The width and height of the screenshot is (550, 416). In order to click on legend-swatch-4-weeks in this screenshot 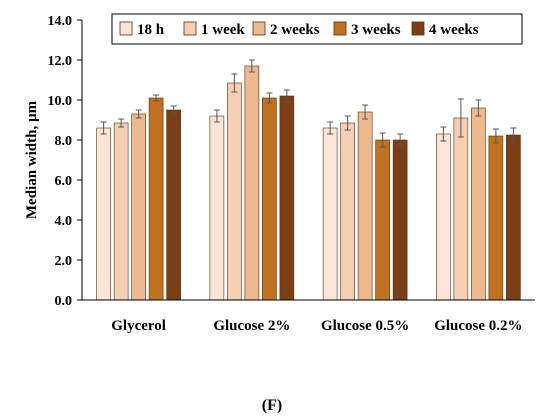, I will do `click(418, 28)`.